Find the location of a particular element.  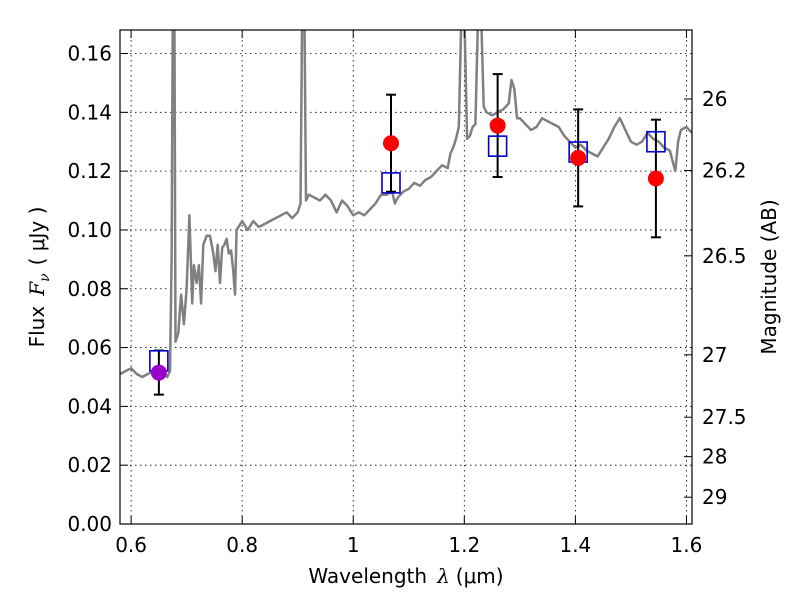

y2-tick-label: 28 is located at coordinates (714, 457).